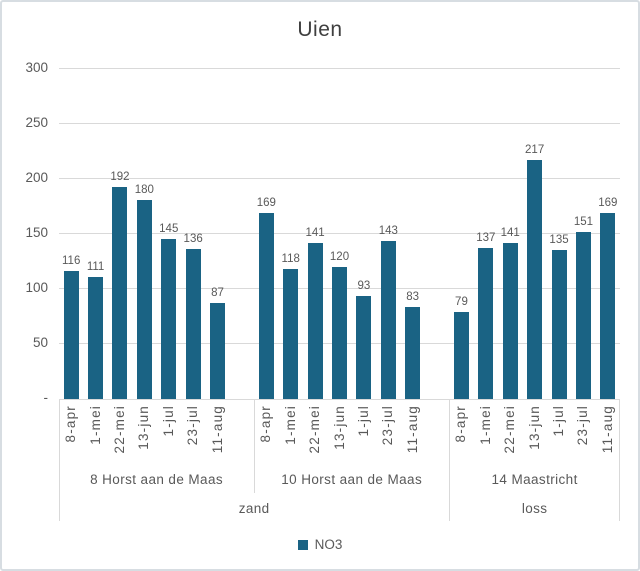 The width and height of the screenshot is (640, 571). I want to click on chart-title: Uien, so click(320, 29).